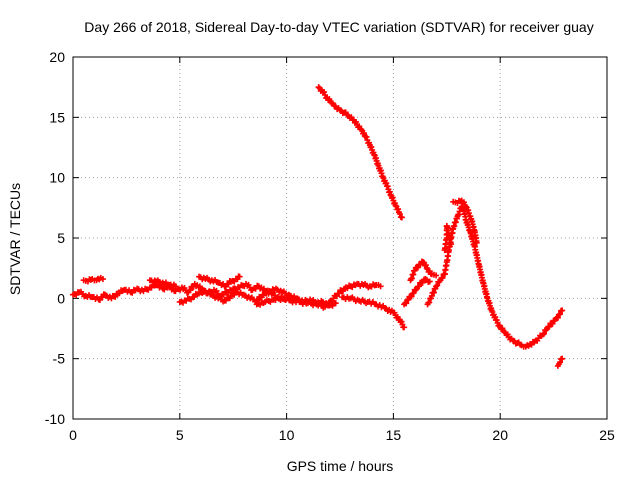  Describe the element at coordinates (61, 238) in the screenshot. I see `y-tick-label: 5` at that location.